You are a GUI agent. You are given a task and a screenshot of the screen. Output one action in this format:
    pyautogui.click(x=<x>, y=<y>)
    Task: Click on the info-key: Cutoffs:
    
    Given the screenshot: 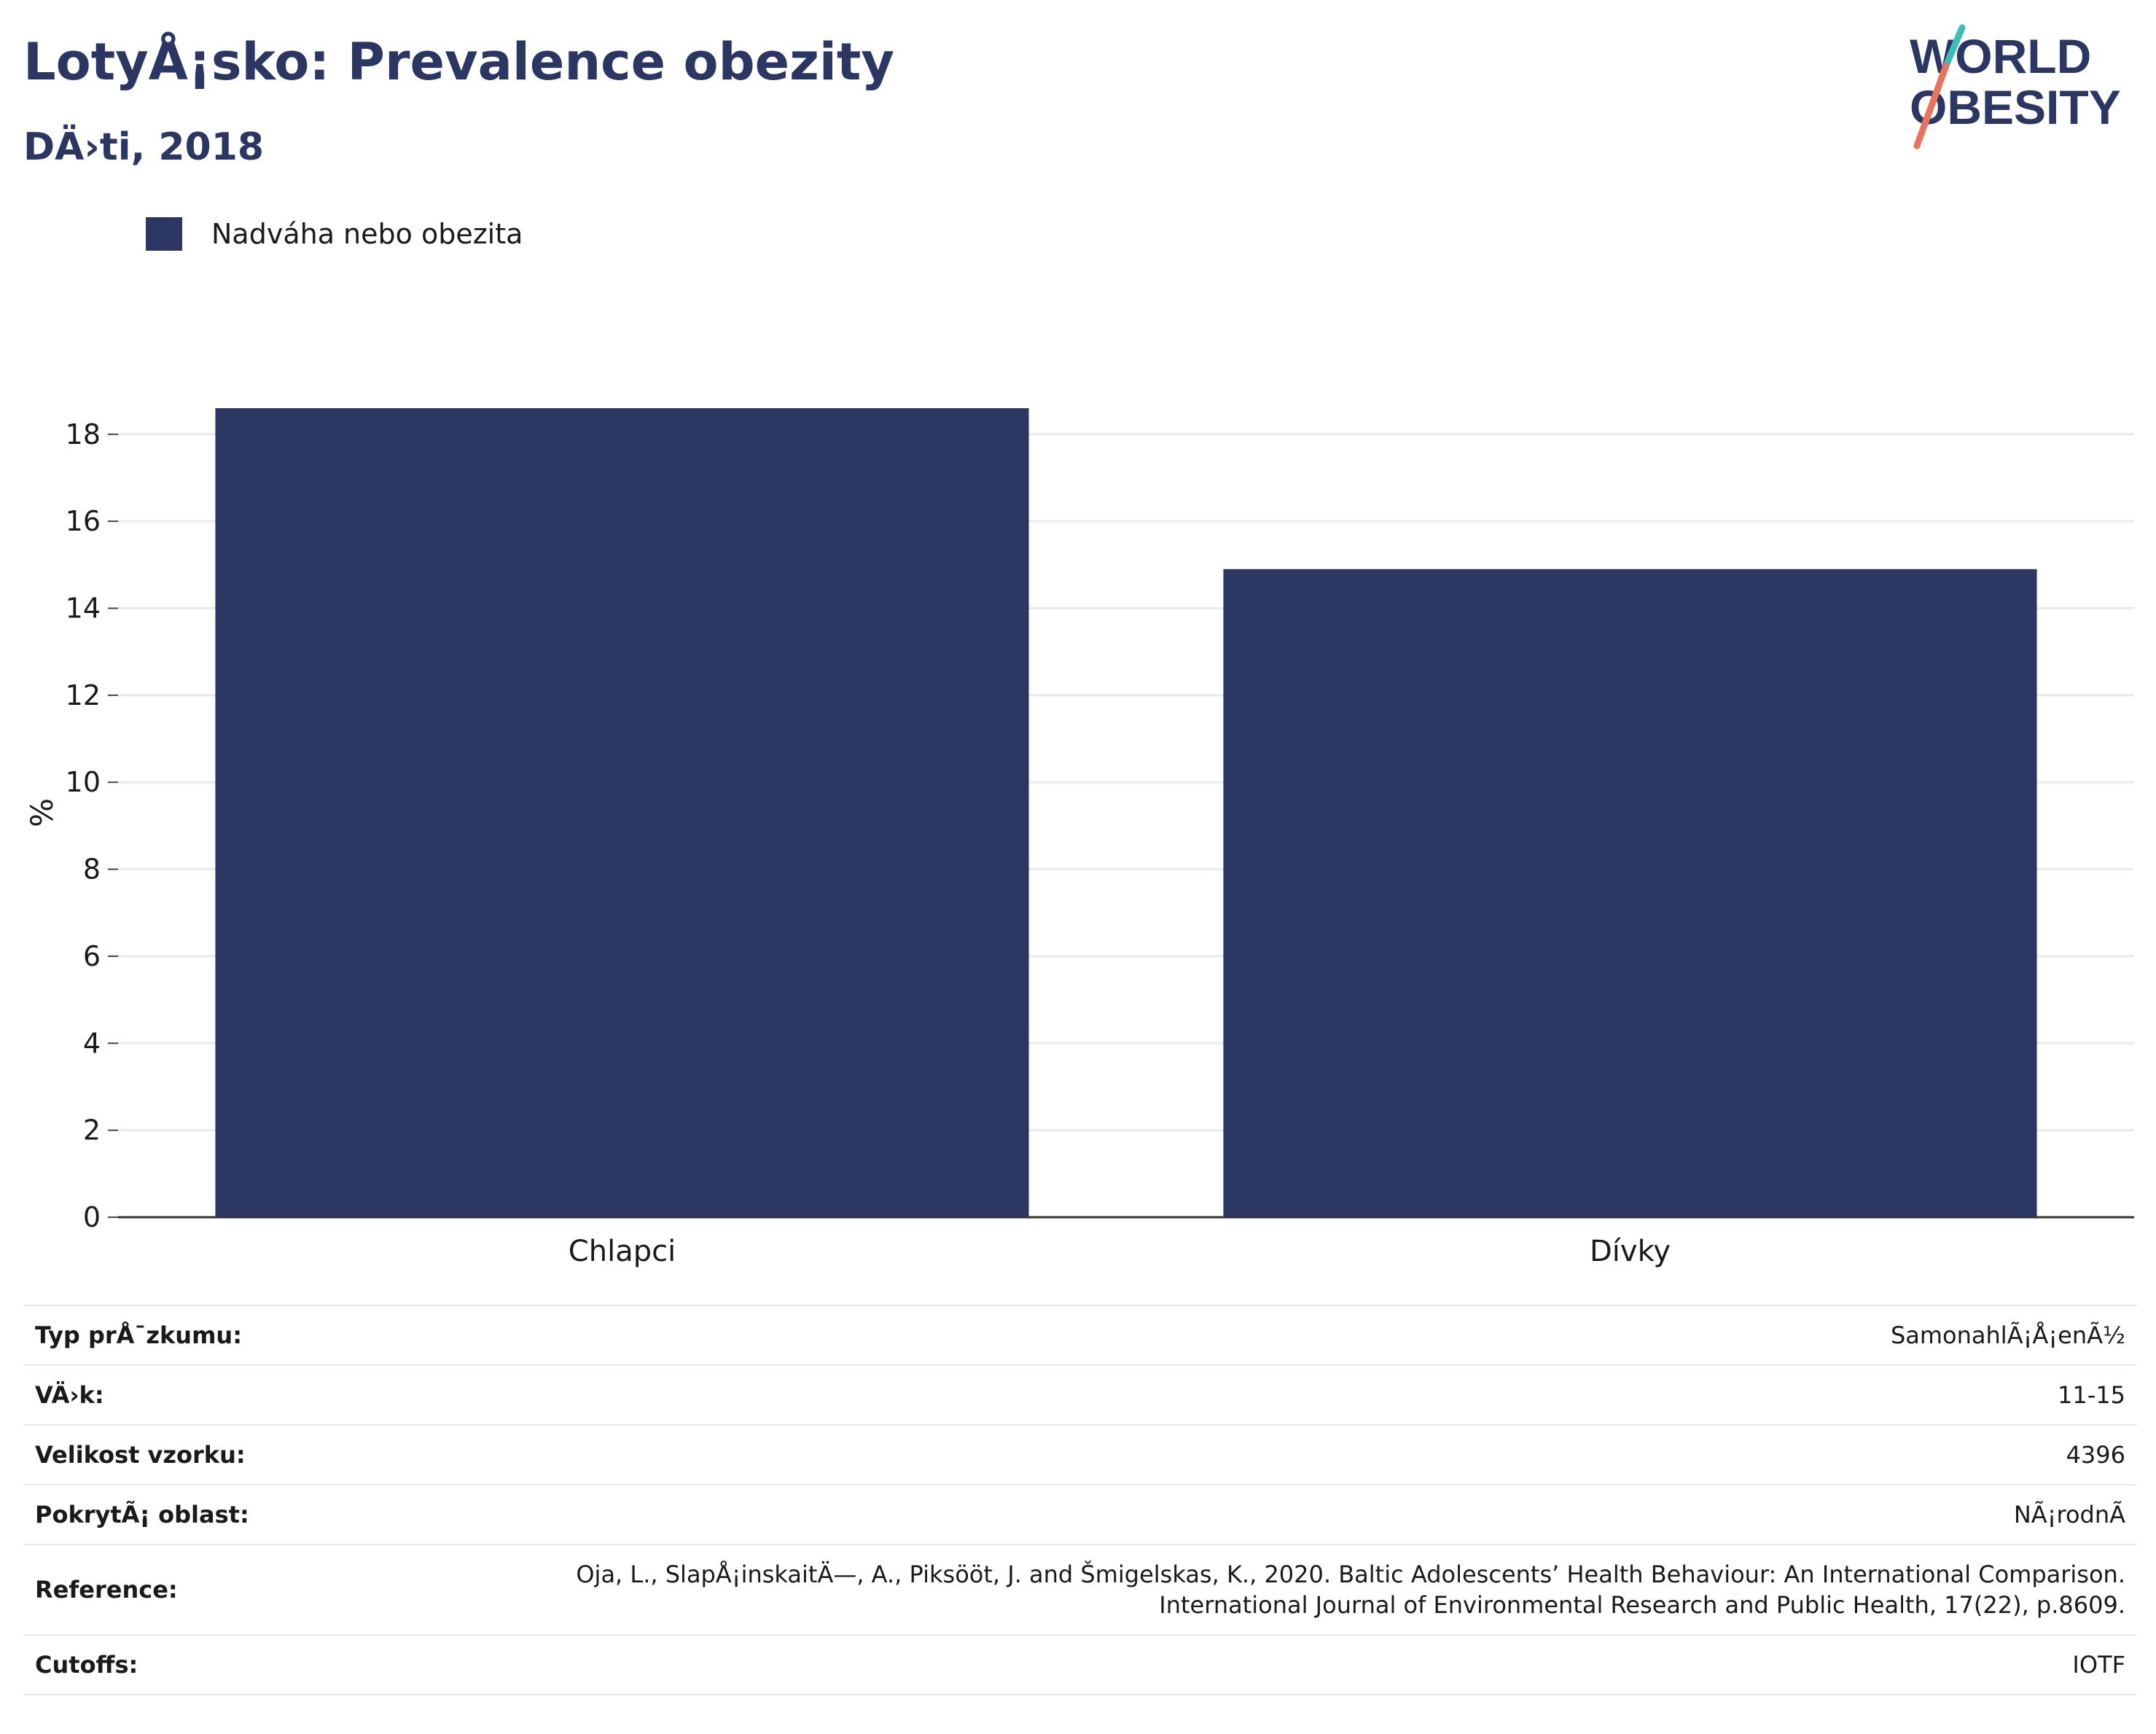 What is the action you would take?
    pyautogui.click(x=162, y=1665)
    